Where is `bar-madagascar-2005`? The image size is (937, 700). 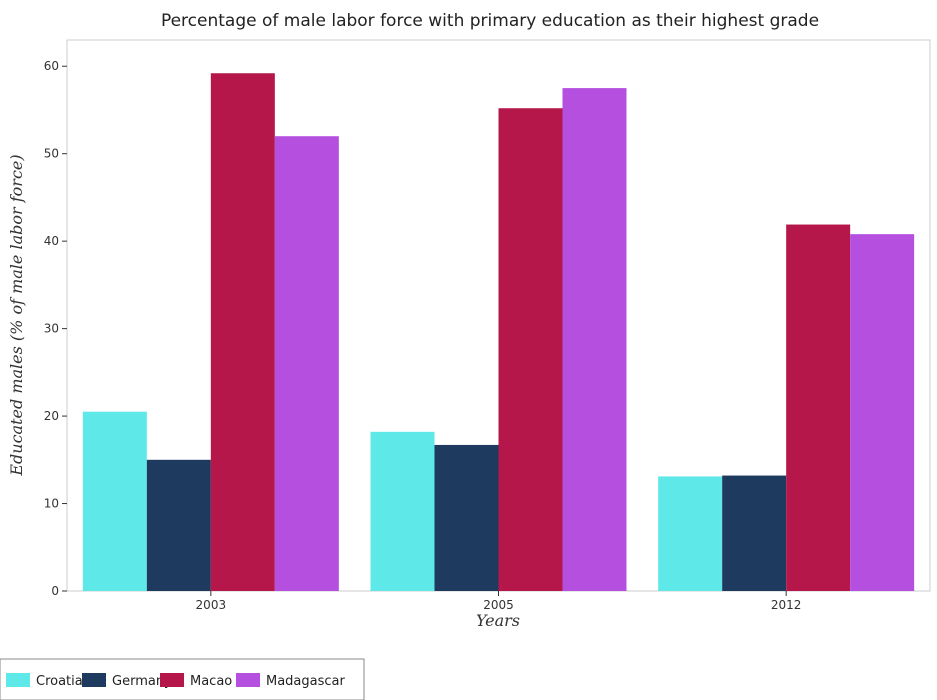
bar-madagascar-2005 is located at coordinates (594, 339).